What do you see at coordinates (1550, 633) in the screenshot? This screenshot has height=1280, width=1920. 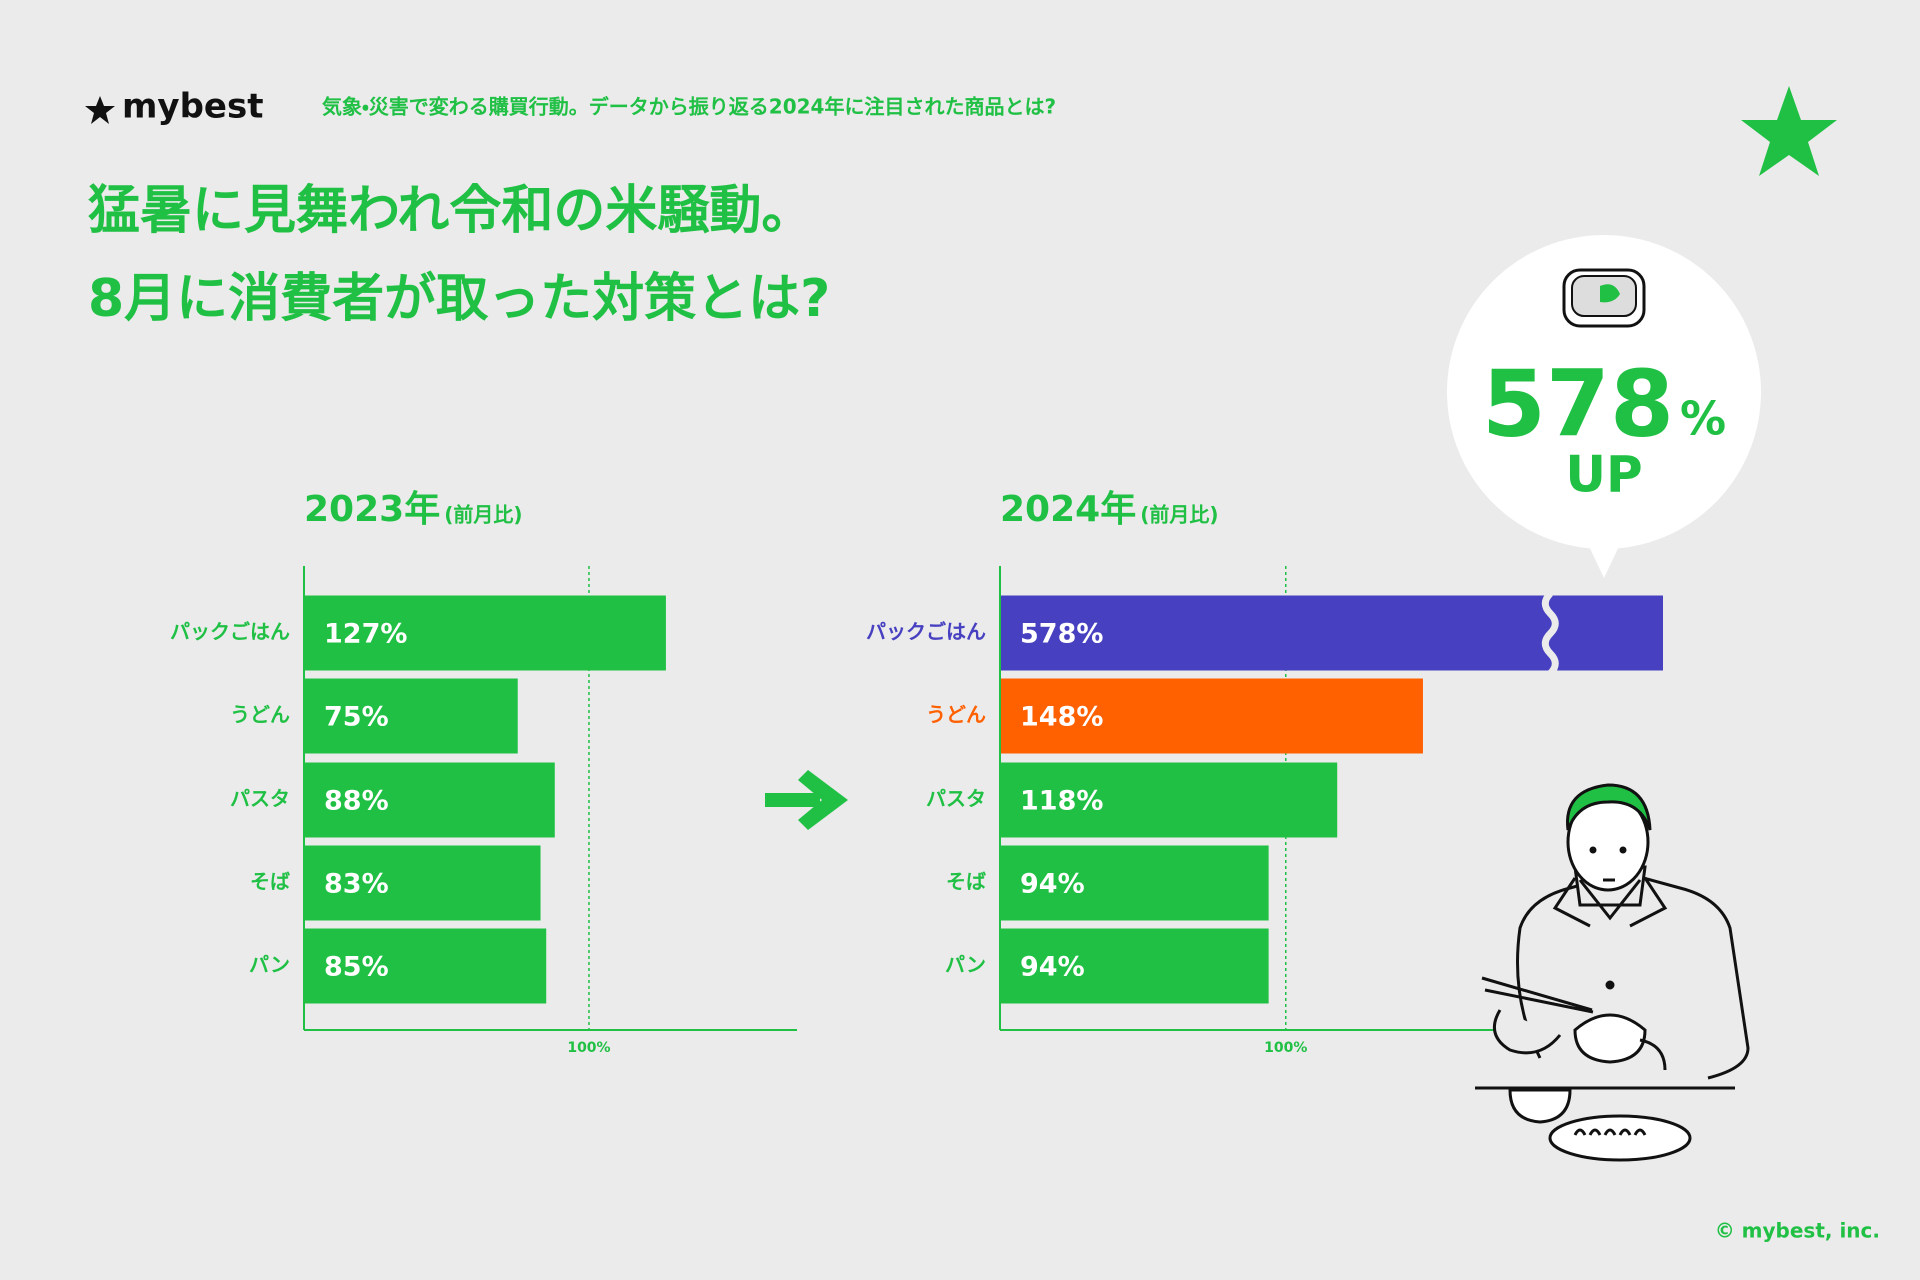 I see `axis-break` at bounding box center [1550, 633].